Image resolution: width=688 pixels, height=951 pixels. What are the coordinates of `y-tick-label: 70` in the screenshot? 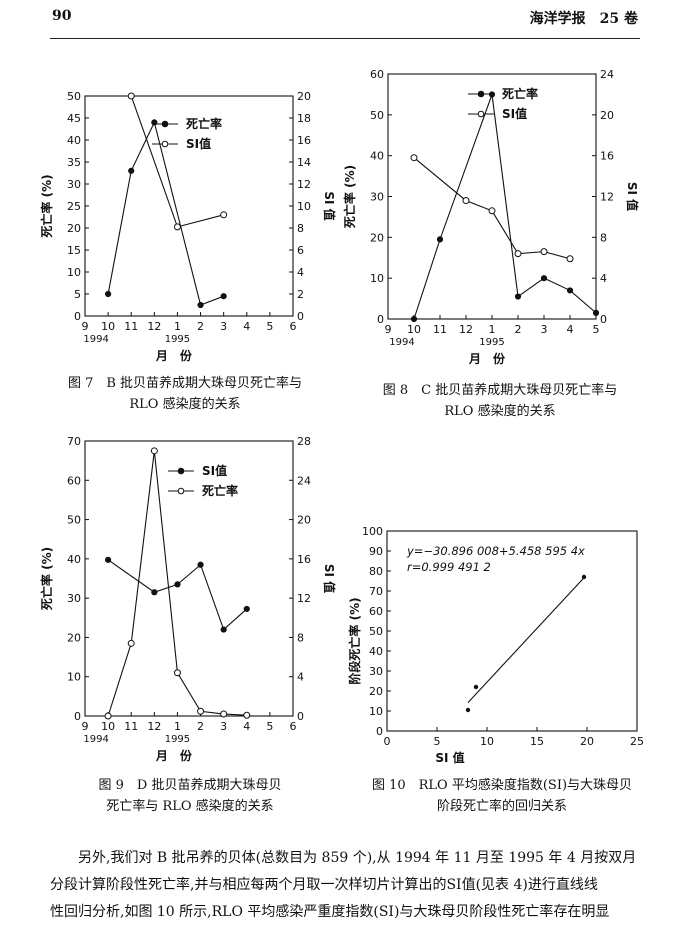 It's located at (376, 591).